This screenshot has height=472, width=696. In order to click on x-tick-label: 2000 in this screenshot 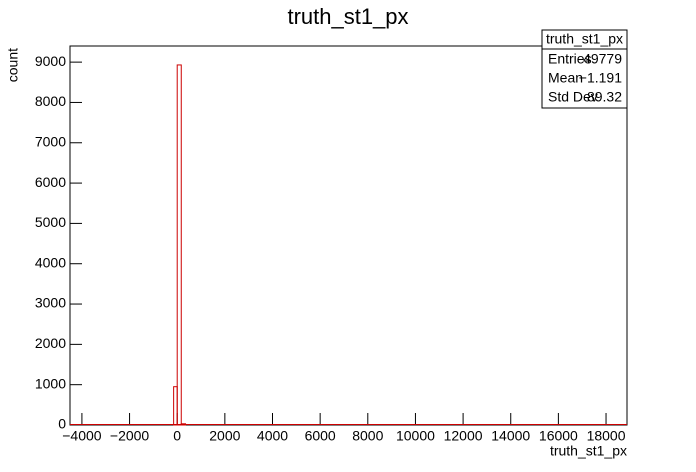, I will do `click(224, 436)`.